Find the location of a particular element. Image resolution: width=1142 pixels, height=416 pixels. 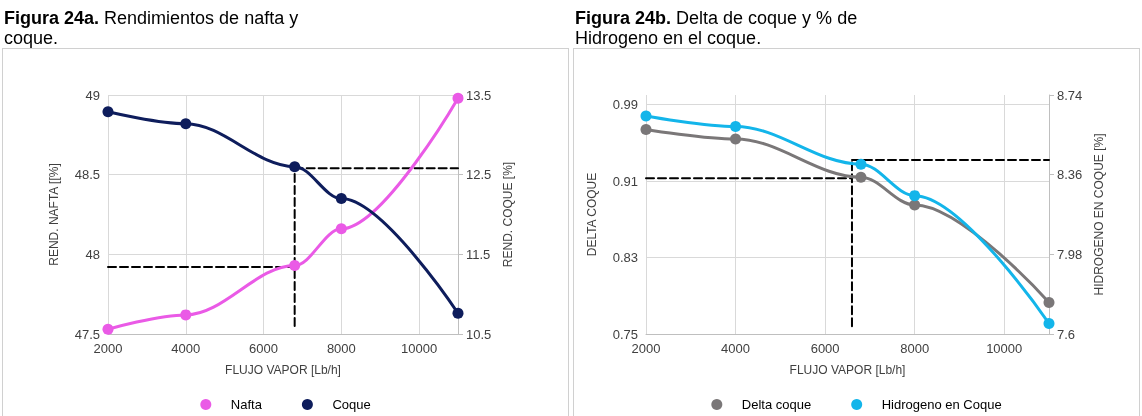

y2-tick-label: 12.5 is located at coordinates (479, 175).